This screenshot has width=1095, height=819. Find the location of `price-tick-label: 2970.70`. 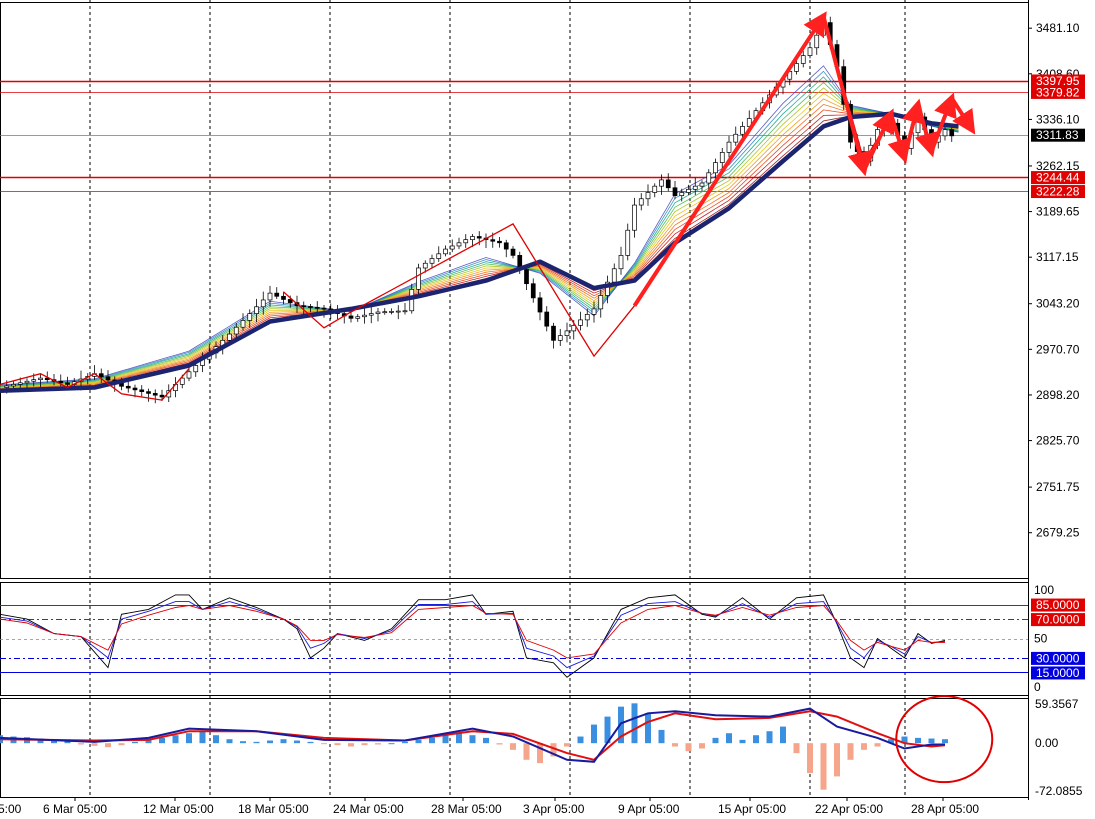

price-tick-label: 2970.70 is located at coordinates (1058, 349).